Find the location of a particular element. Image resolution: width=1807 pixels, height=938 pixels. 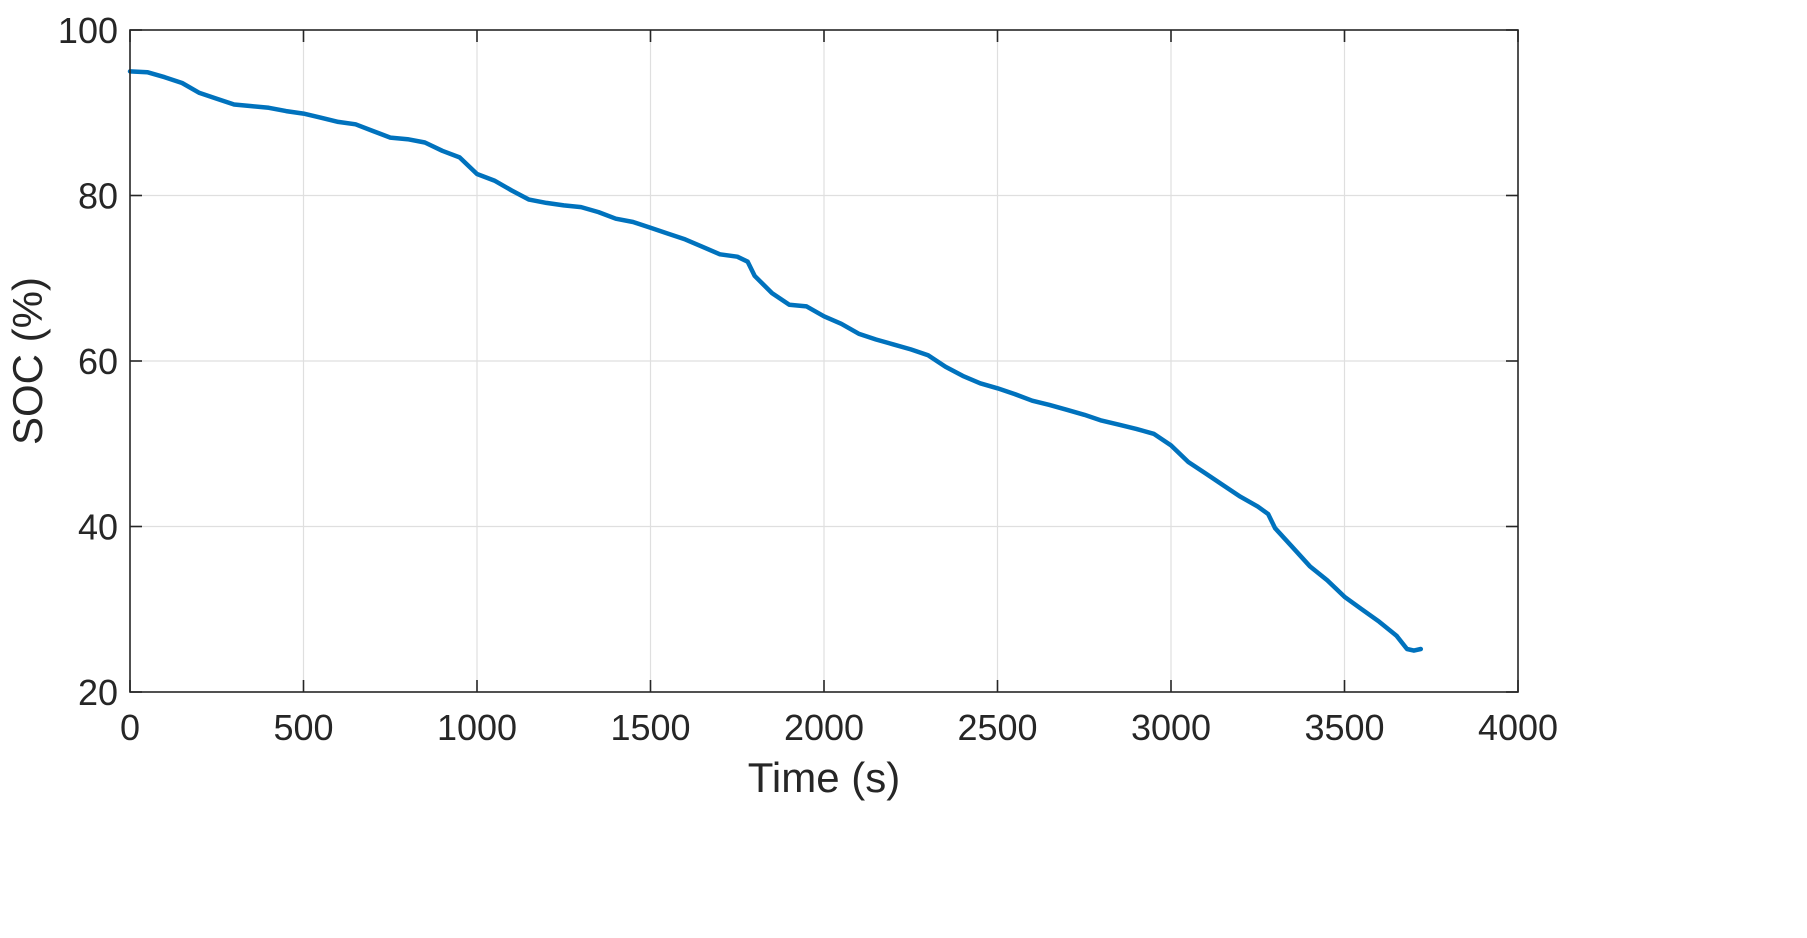

y-axis-title: SOC (%) is located at coordinates (27, 361).